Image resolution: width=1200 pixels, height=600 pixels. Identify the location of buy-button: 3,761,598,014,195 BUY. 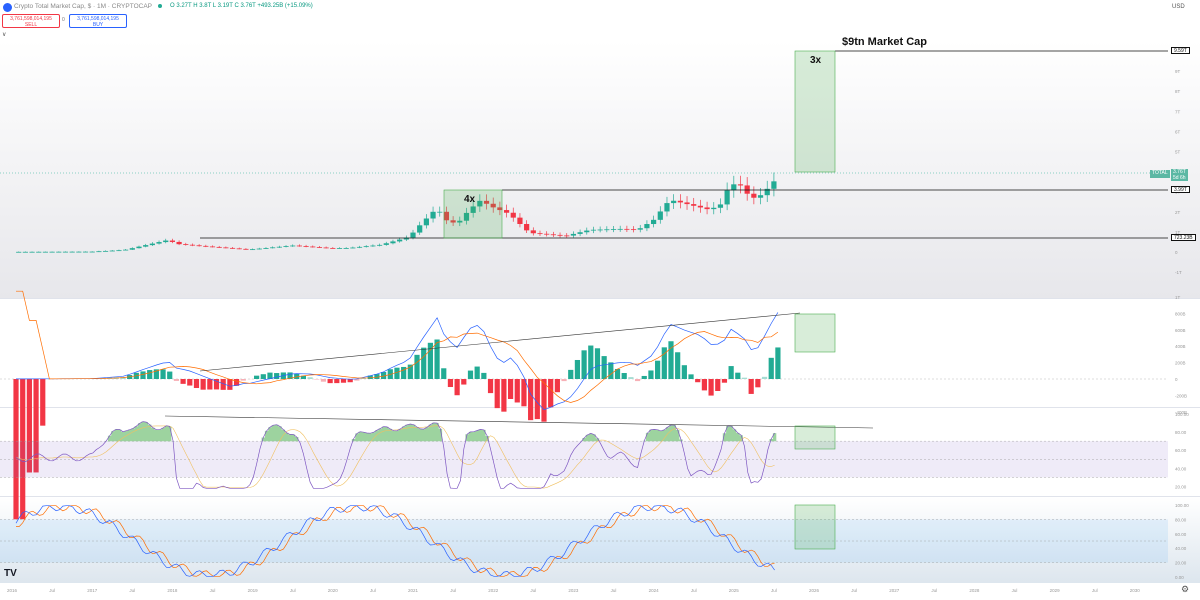
(98, 21).